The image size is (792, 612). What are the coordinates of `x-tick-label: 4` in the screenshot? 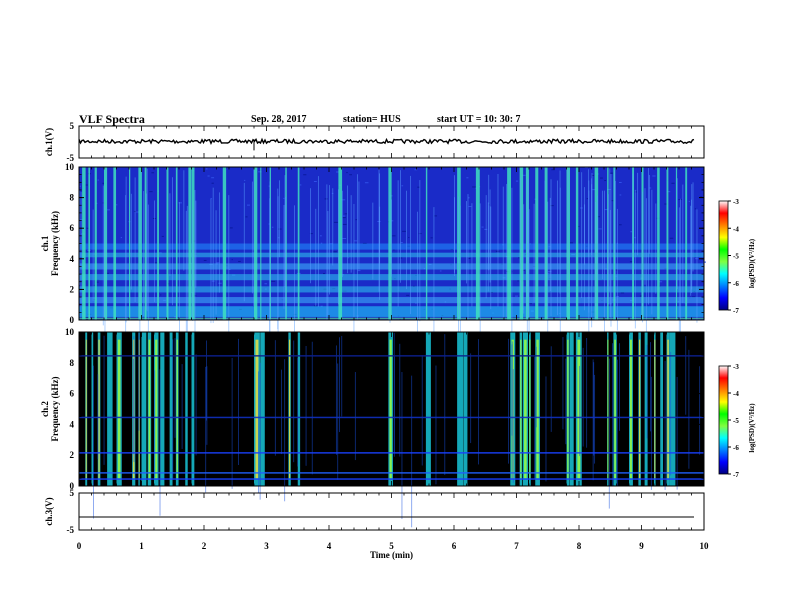 It's located at (329, 546).